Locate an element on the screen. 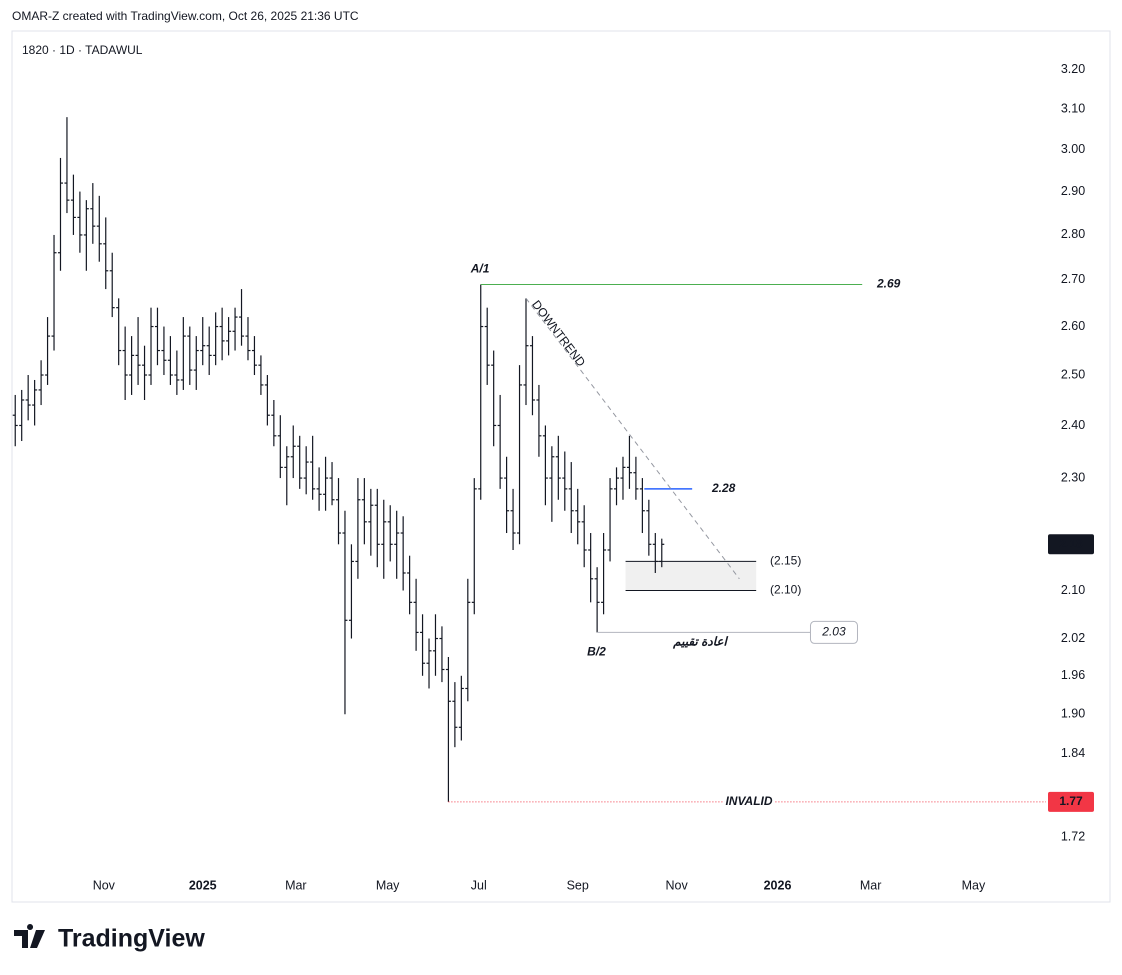 The image size is (1122, 975). resistance-label: 2.28 is located at coordinates (723, 488).